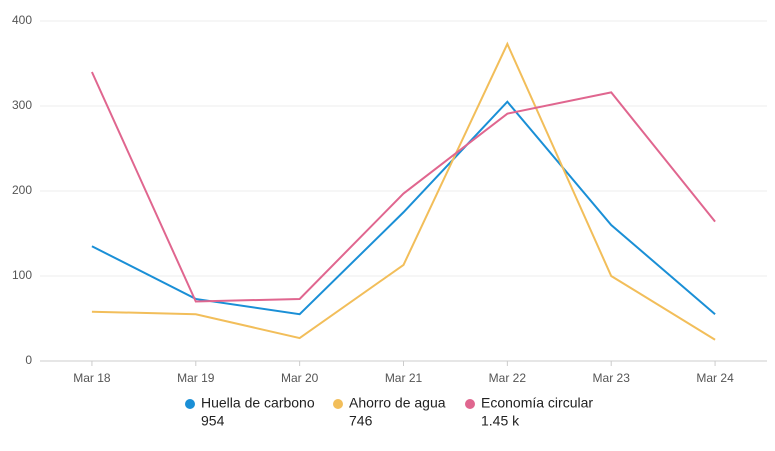 The width and height of the screenshot is (775, 451). What do you see at coordinates (22, 20) in the screenshot?
I see `y-tick-label: 400` at bounding box center [22, 20].